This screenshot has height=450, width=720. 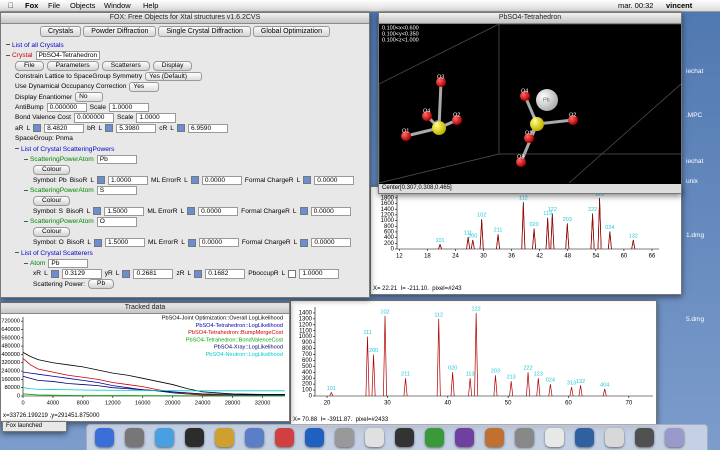 What do you see at coordinates (68, 55) in the screenshot?
I see `text-field: PbSO4-Tetrahedron` at bounding box center [68, 55].